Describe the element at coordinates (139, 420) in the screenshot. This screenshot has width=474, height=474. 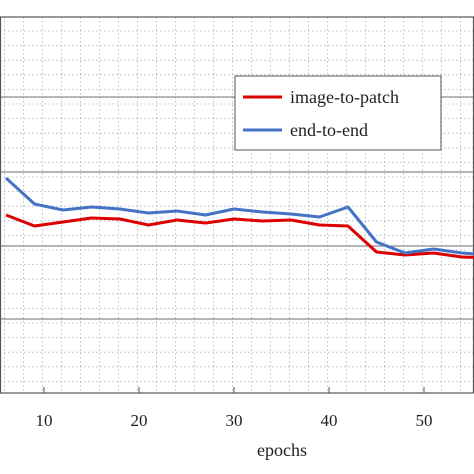
I see `x-tick-label: 20` at that location.